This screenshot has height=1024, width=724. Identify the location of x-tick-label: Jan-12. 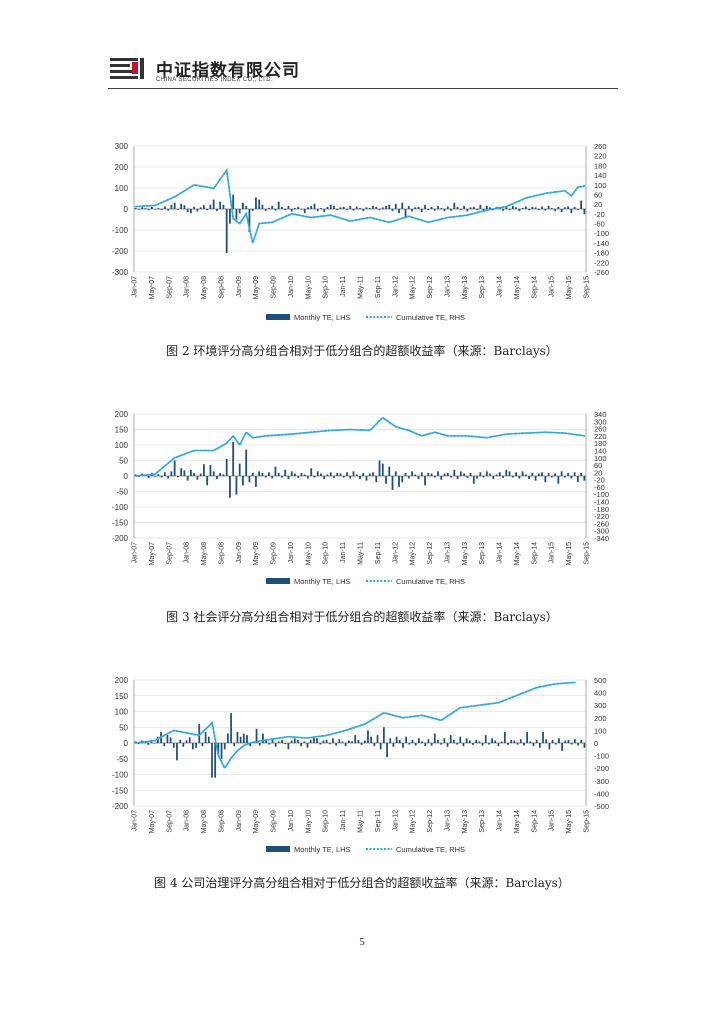
(395, 553).